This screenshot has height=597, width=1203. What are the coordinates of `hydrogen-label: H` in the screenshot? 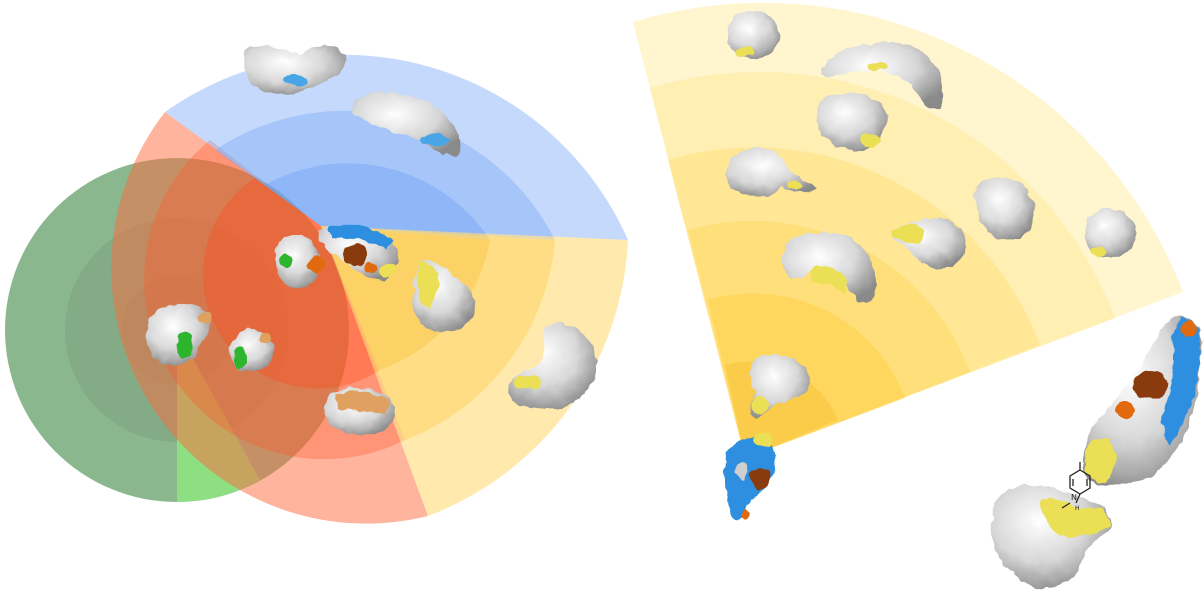 It's located at (1077, 508).